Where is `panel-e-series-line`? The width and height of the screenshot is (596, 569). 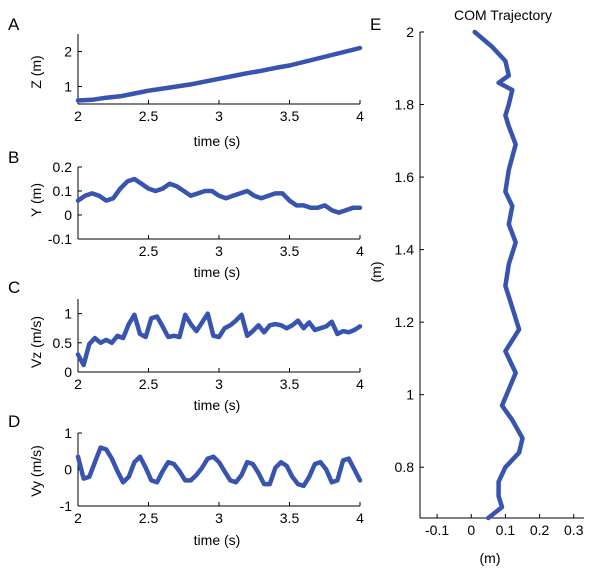
panel-e-series-line is located at coordinates (498, 275).